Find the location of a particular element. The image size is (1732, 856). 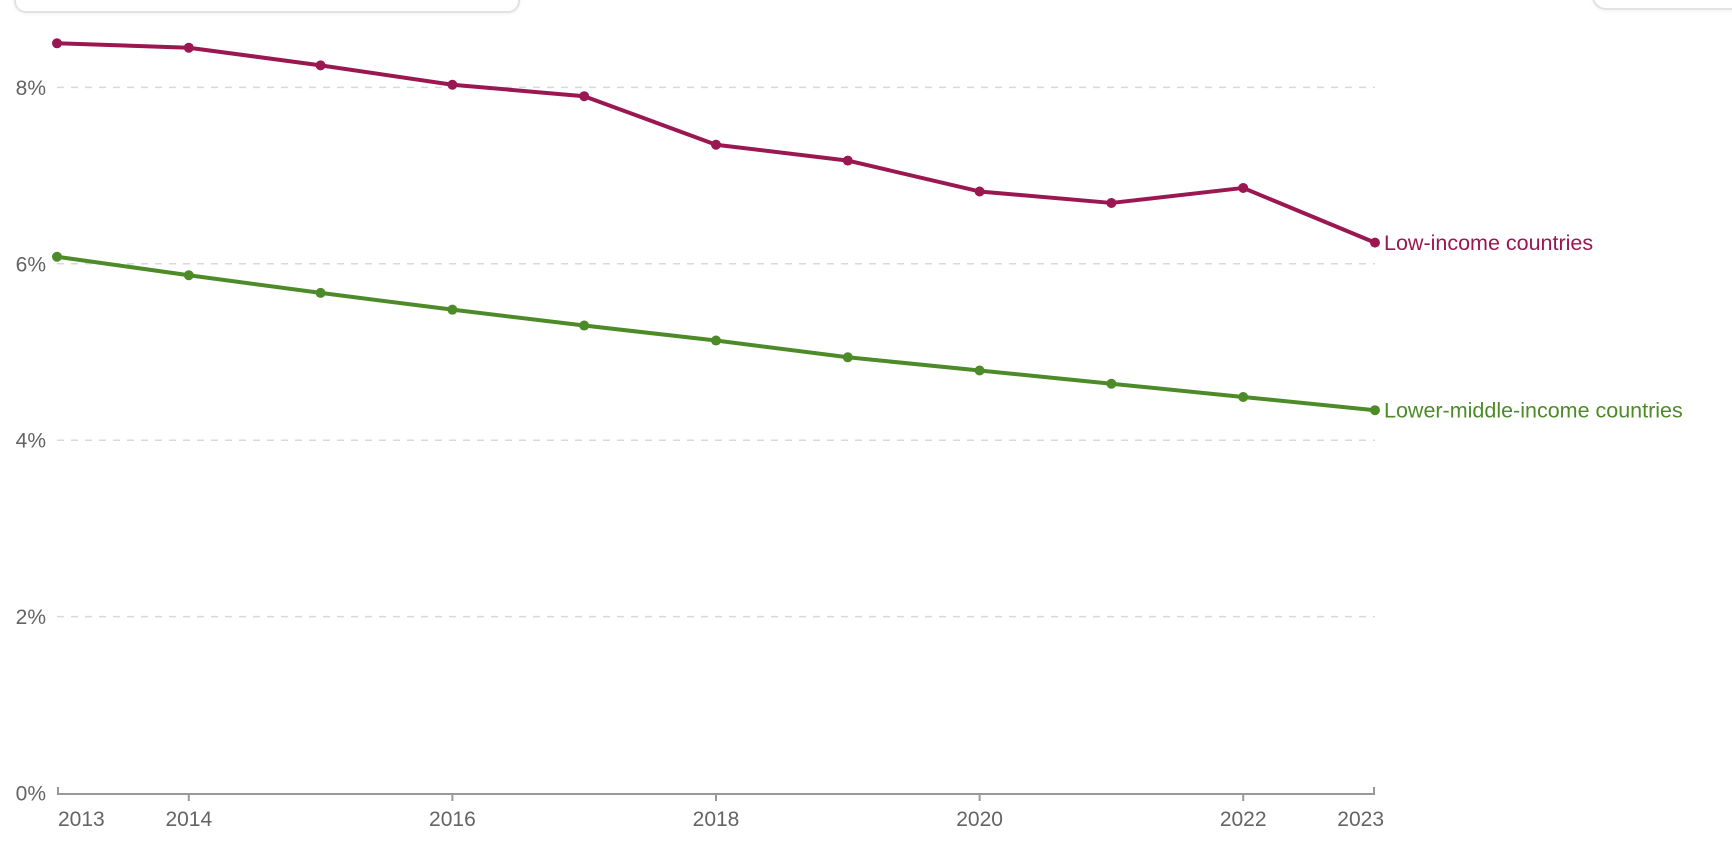

x-tick-label: 2014 is located at coordinates (188, 819).